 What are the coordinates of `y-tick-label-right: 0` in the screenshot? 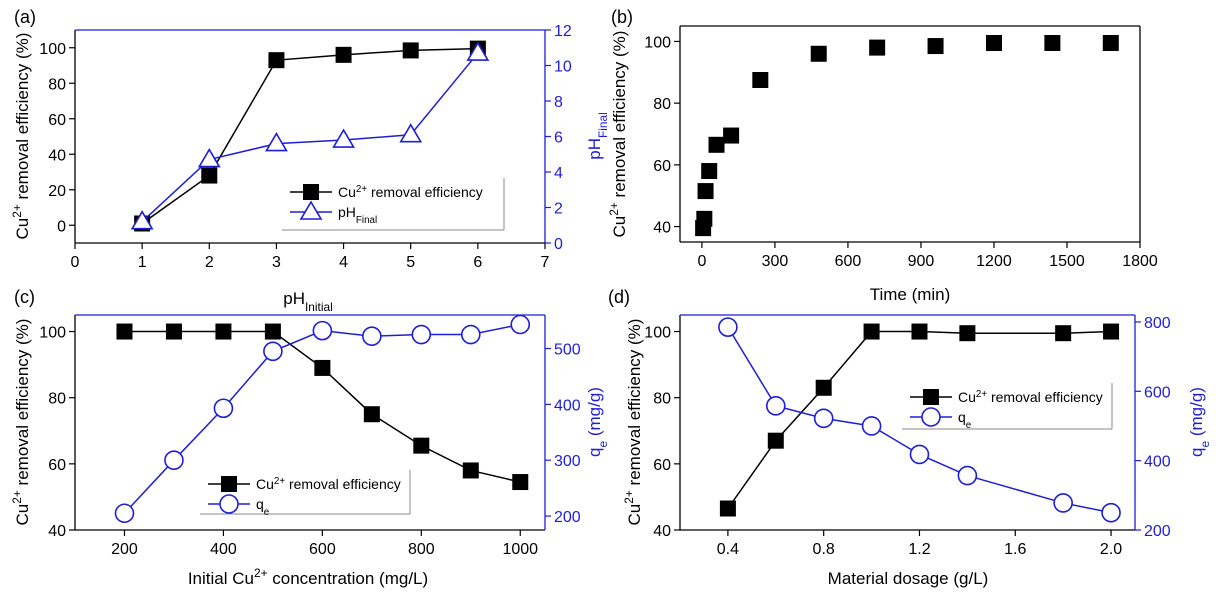 It's located at (558, 244).